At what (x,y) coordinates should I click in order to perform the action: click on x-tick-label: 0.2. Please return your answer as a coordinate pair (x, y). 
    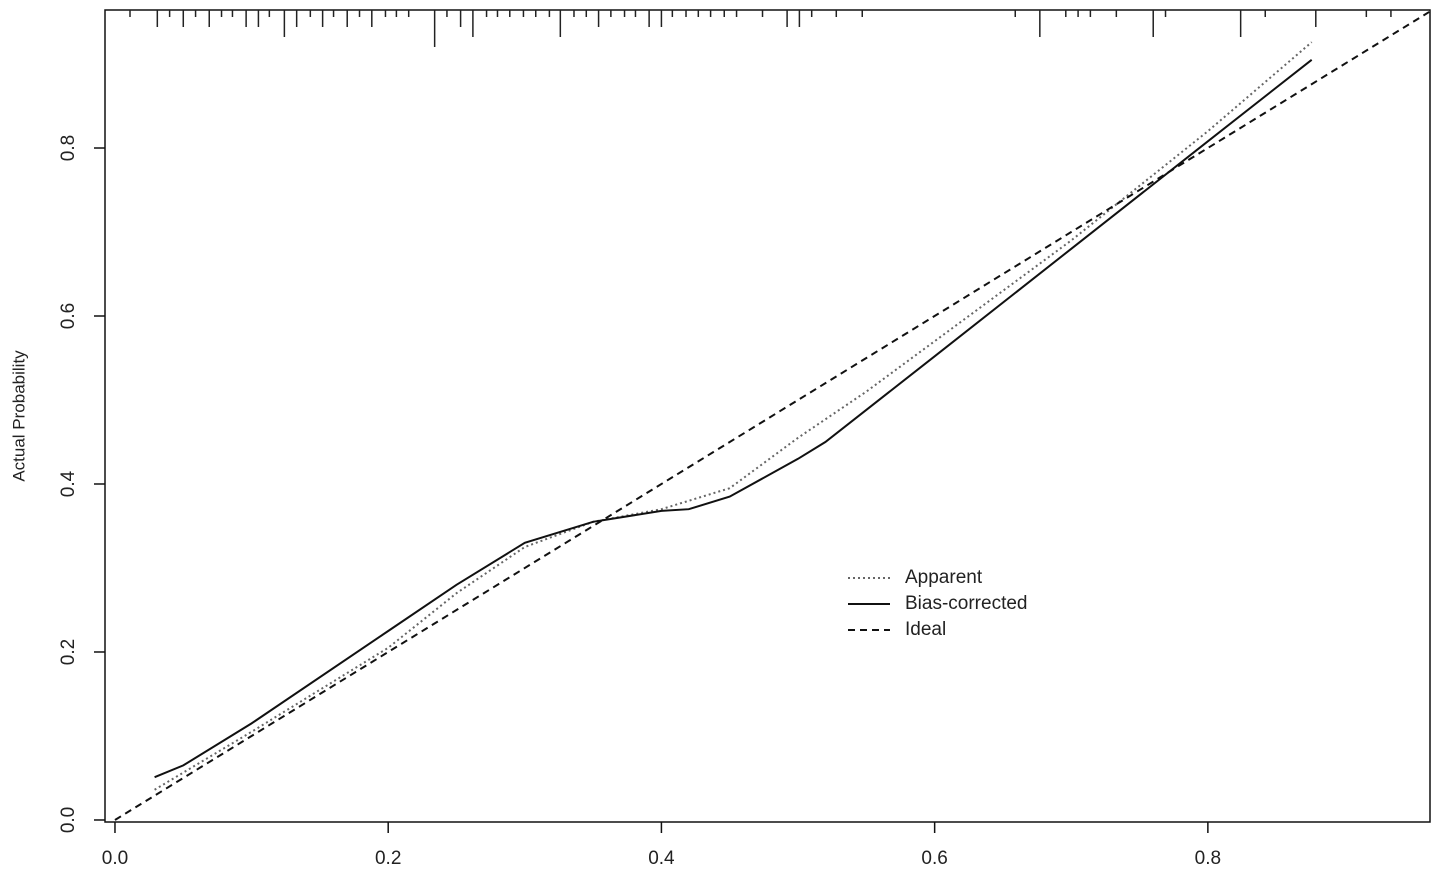
    Looking at the image, I should click on (388, 858).